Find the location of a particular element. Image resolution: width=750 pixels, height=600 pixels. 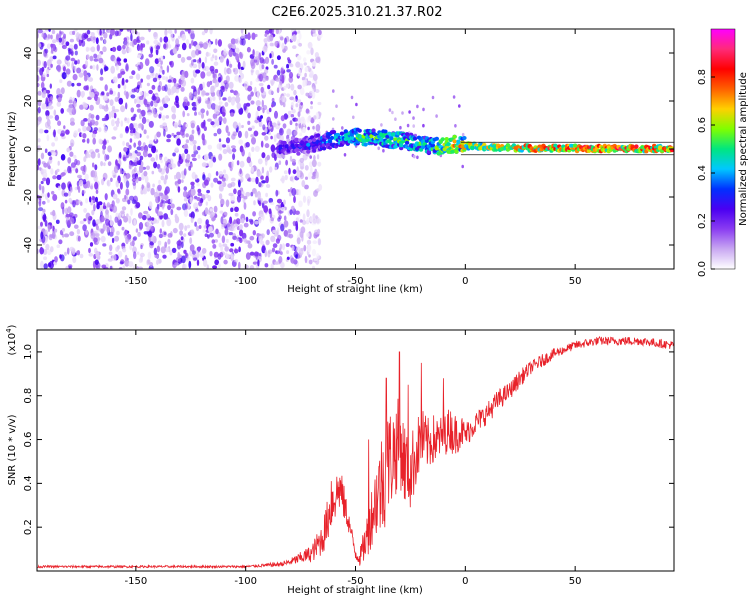

colorbar-label: Normalized spectral amplitude is located at coordinates (743, 149).